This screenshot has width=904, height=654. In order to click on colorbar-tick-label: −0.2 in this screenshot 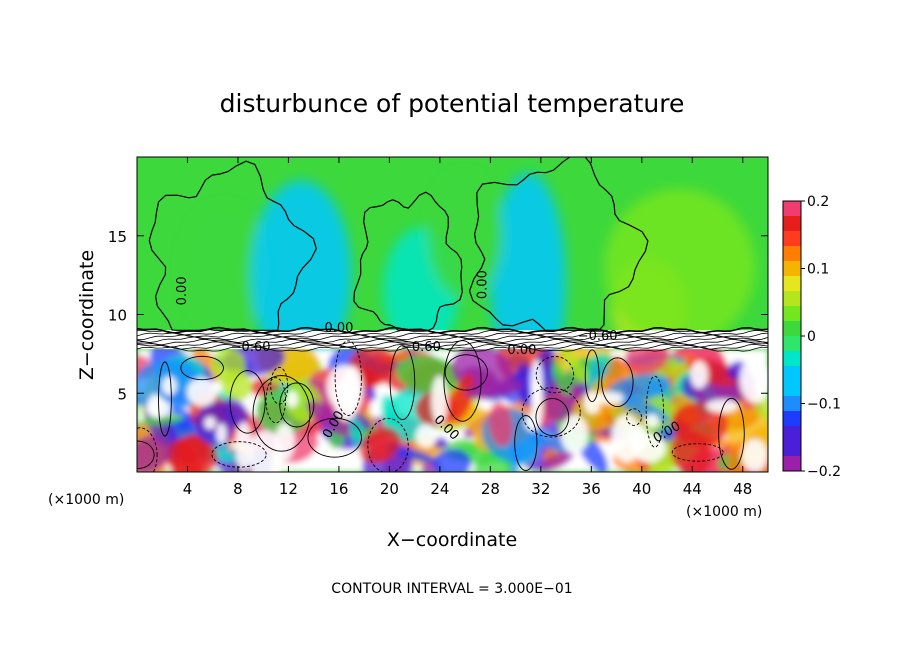, I will do `click(824, 472)`.